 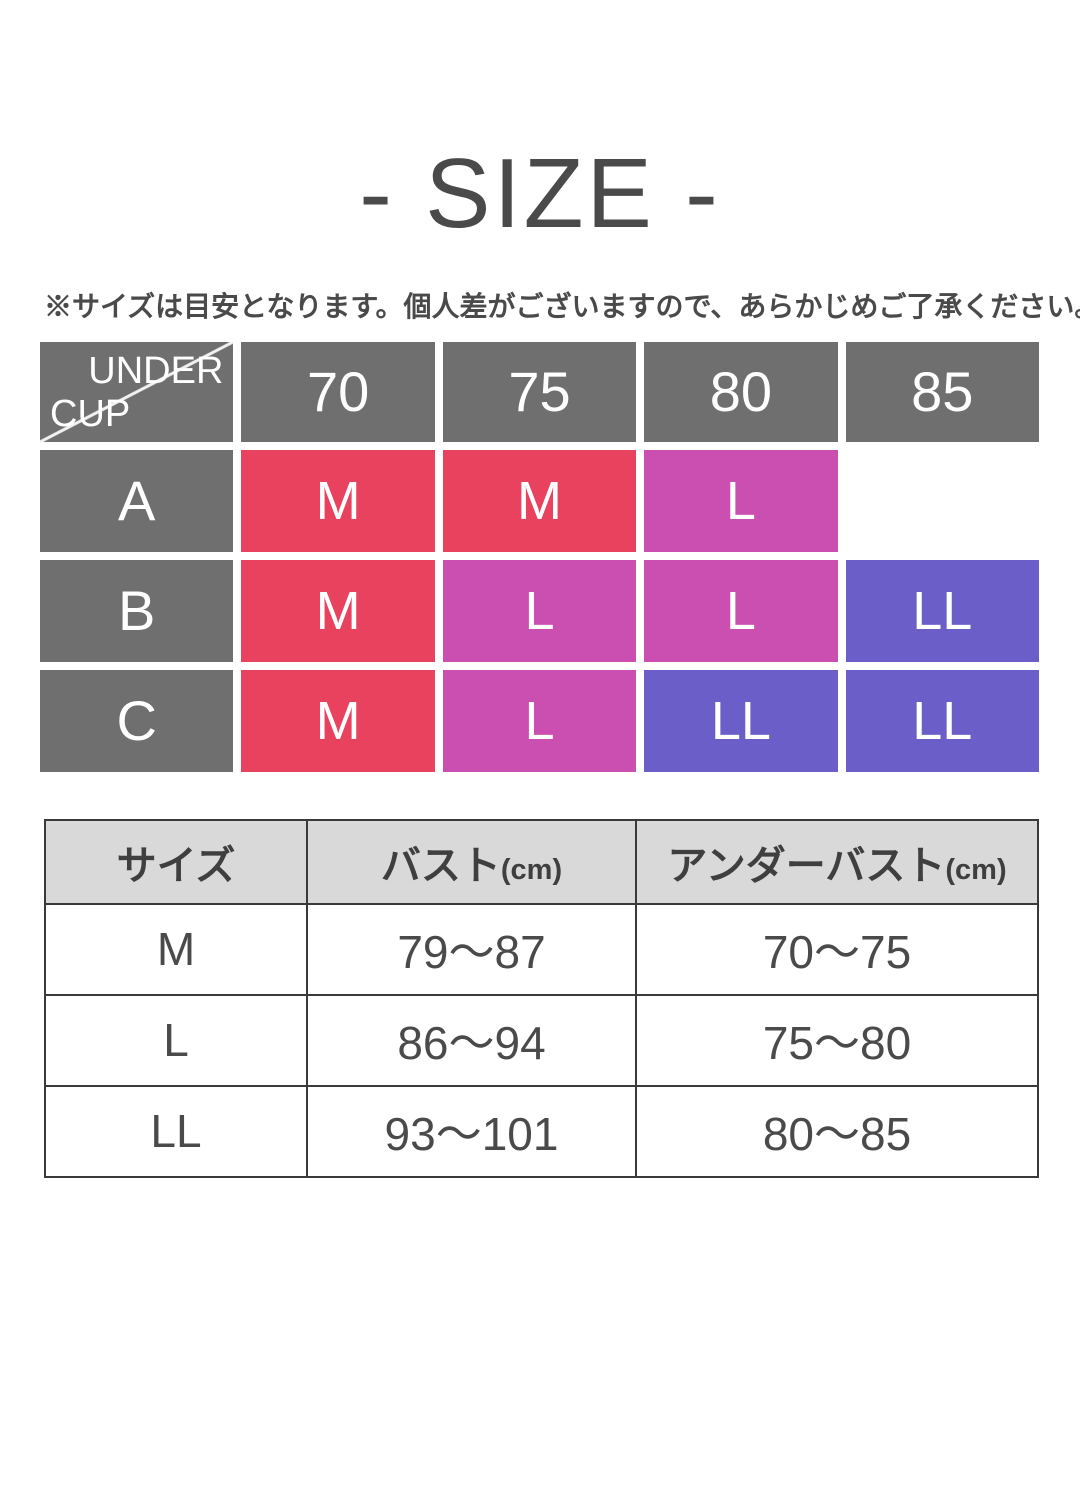 What do you see at coordinates (176, 949) in the screenshot?
I see `size-cell-m: M` at bounding box center [176, 949].